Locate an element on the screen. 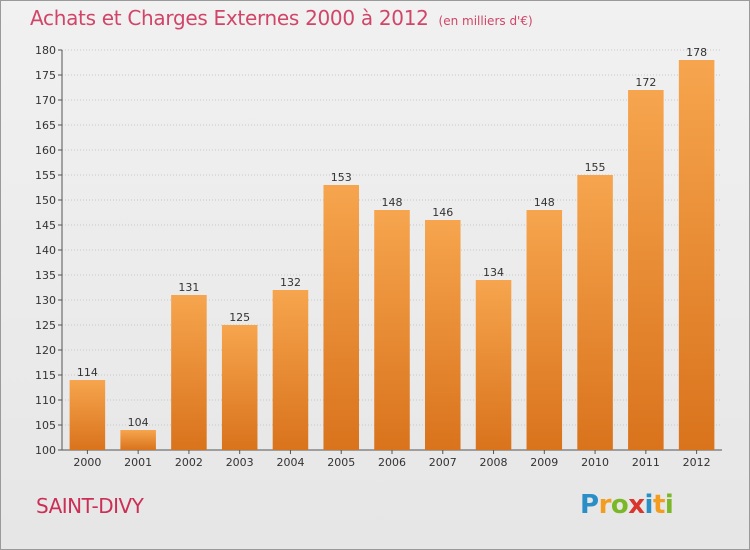 The width and height of the screenshot is (750, 550). data-label: 104 is located at coordinates (138, 422).